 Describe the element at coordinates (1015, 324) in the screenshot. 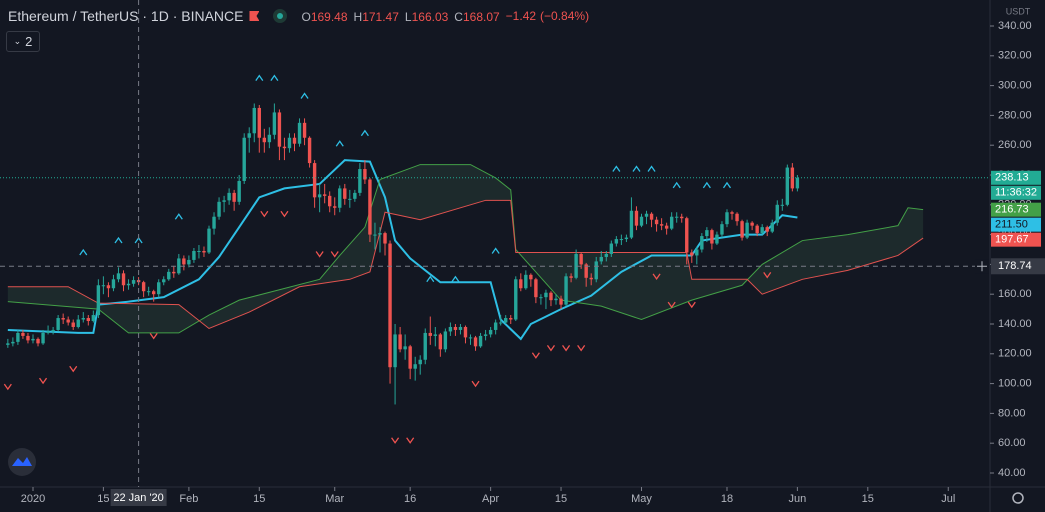

I see `y-tick-label: 140.00` at that location.